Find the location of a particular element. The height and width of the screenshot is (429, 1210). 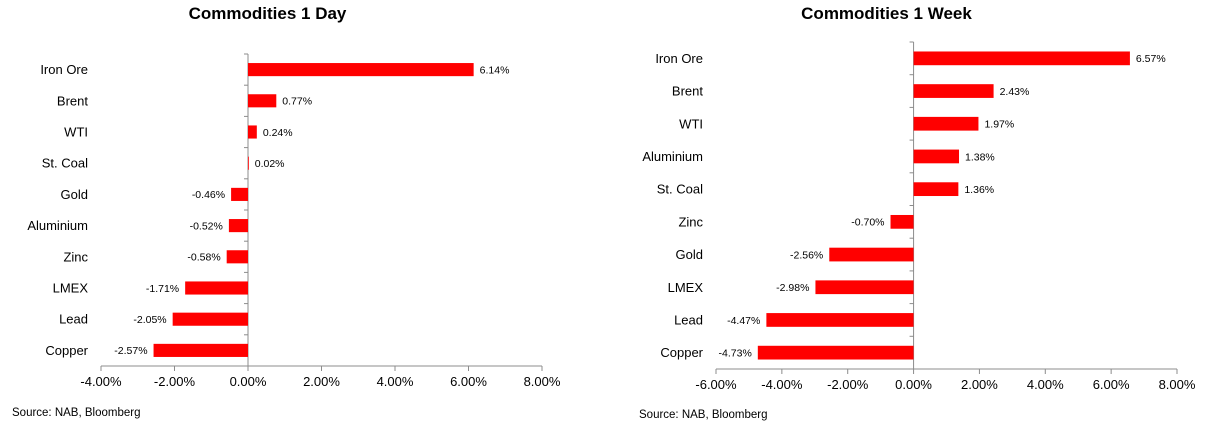

data-label: -1.71% is located at coordinates (162, 289).